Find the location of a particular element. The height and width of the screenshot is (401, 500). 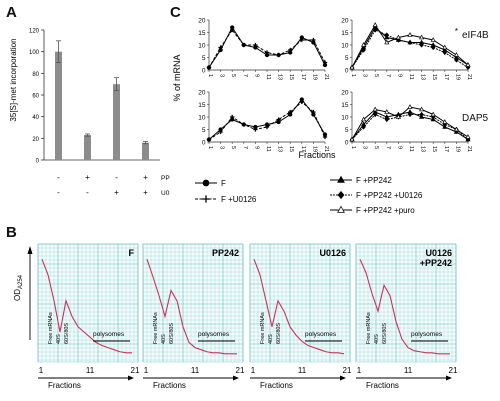

panel-a-u0126-sign: - is located at coordinates (87, 192).